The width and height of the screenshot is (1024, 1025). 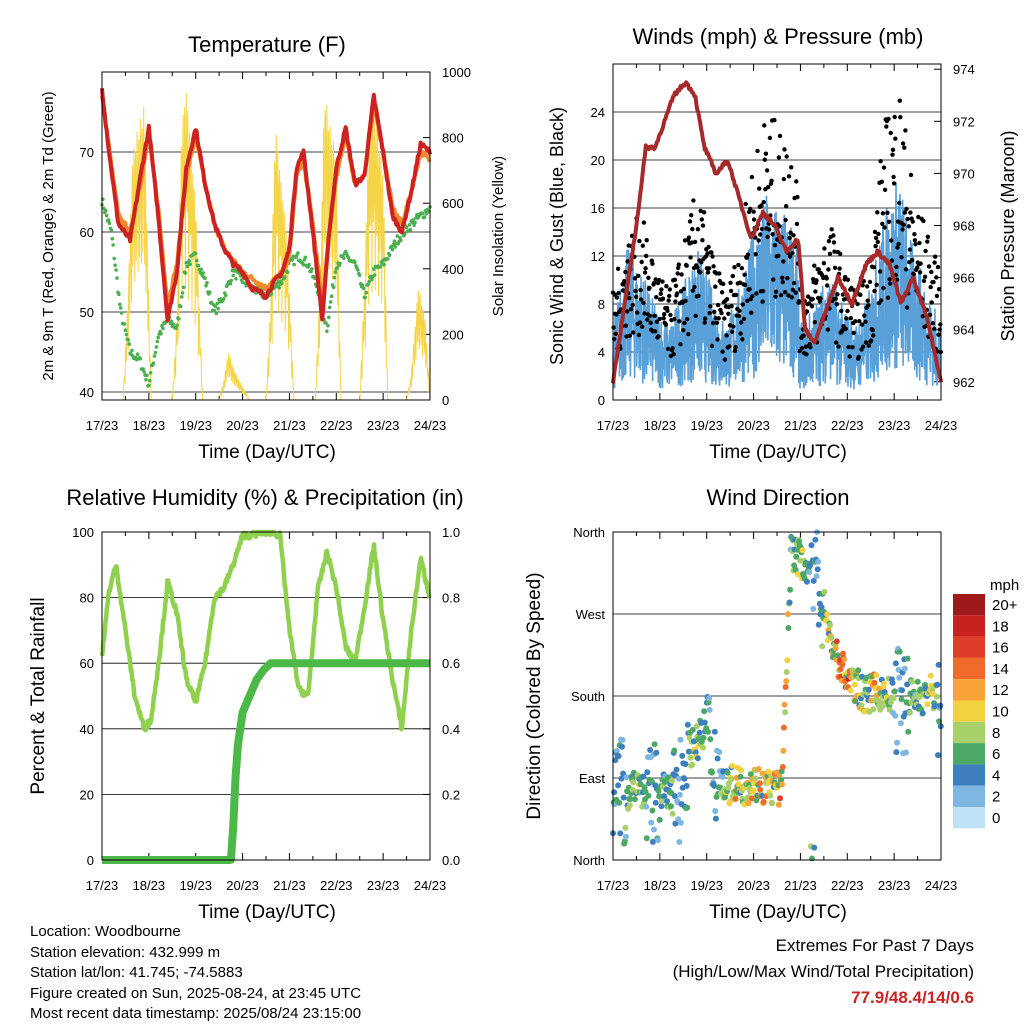 What do you see at coordinates (87, 312) in the screenshot?
I see `y-tick-label: 50` at bounding box center [87, 312].